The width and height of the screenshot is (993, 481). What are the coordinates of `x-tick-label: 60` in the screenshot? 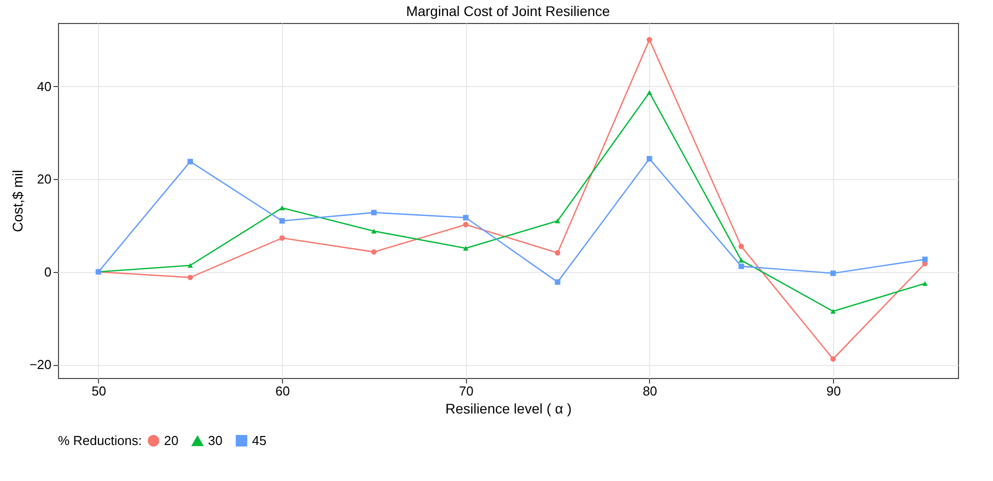 It's located at (282, 391).